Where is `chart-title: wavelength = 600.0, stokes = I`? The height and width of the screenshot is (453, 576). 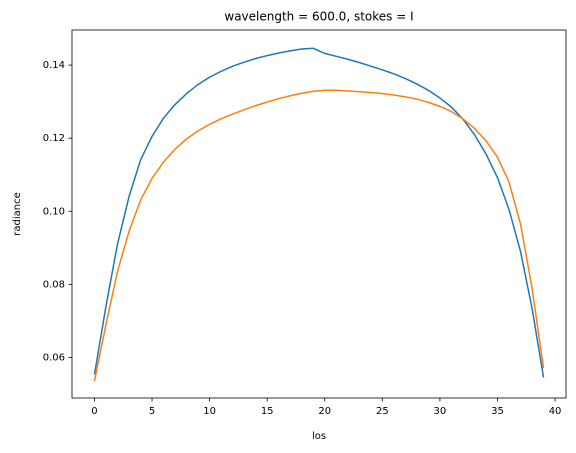
chart-title: wavelength = 600.0, stokes = I is located at coordinates (318, 17).